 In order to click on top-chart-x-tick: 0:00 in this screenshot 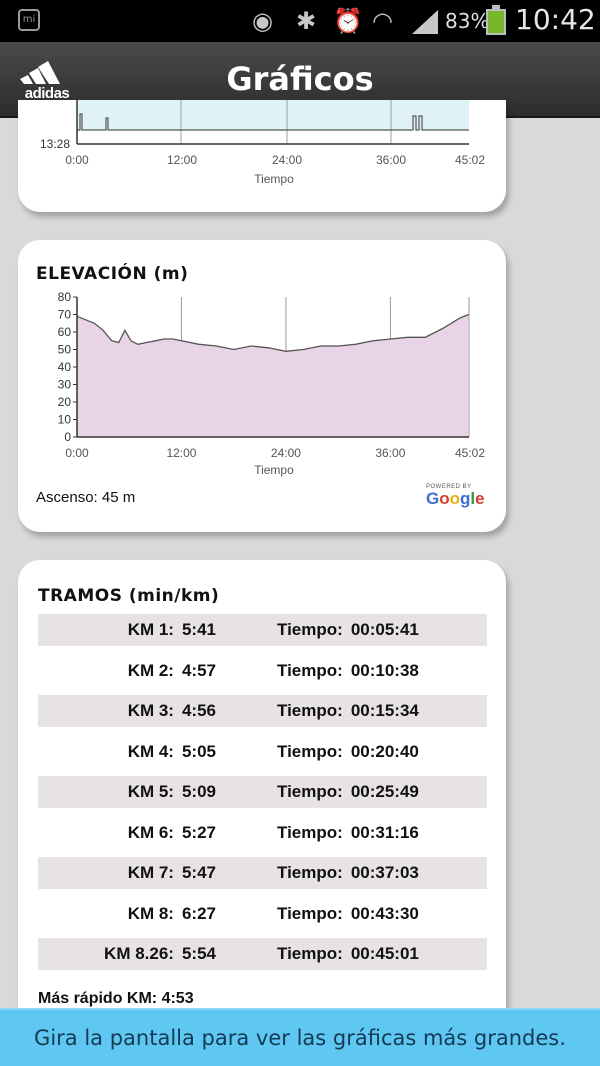, I will do `click(77, 160)`.